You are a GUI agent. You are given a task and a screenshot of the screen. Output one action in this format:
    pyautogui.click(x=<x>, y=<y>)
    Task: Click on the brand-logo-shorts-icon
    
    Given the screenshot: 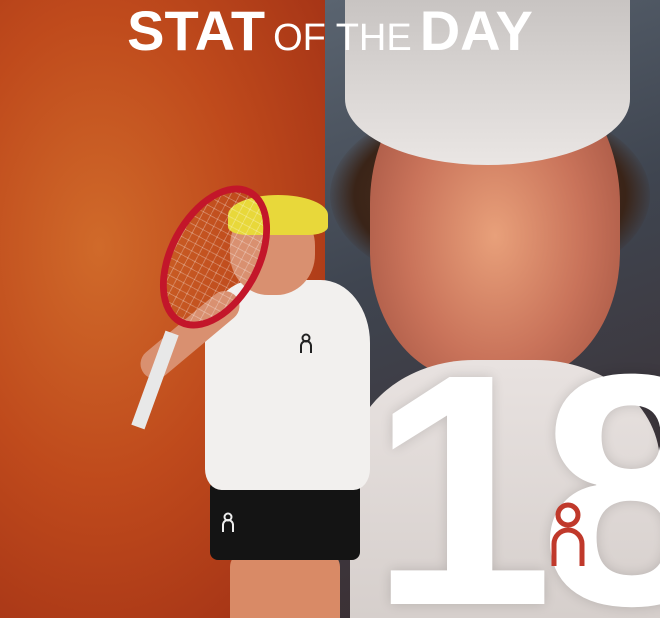 What is the action you would take?
    pyautogui.click(x=228, y=522)
    